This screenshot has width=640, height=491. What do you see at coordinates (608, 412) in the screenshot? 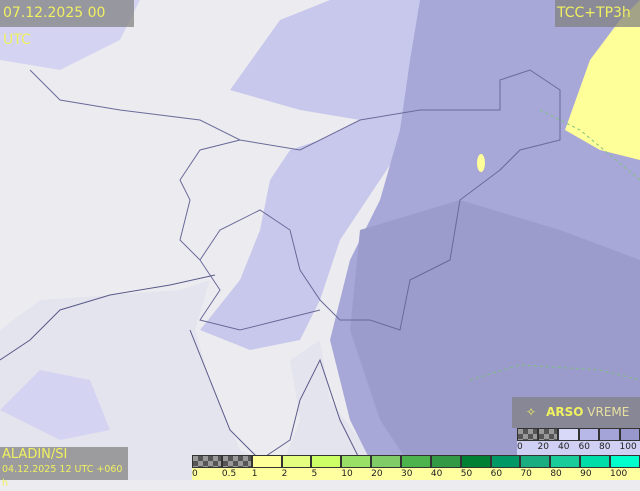
I see `logo-sub: VREME` at bounding box center [608, 412].